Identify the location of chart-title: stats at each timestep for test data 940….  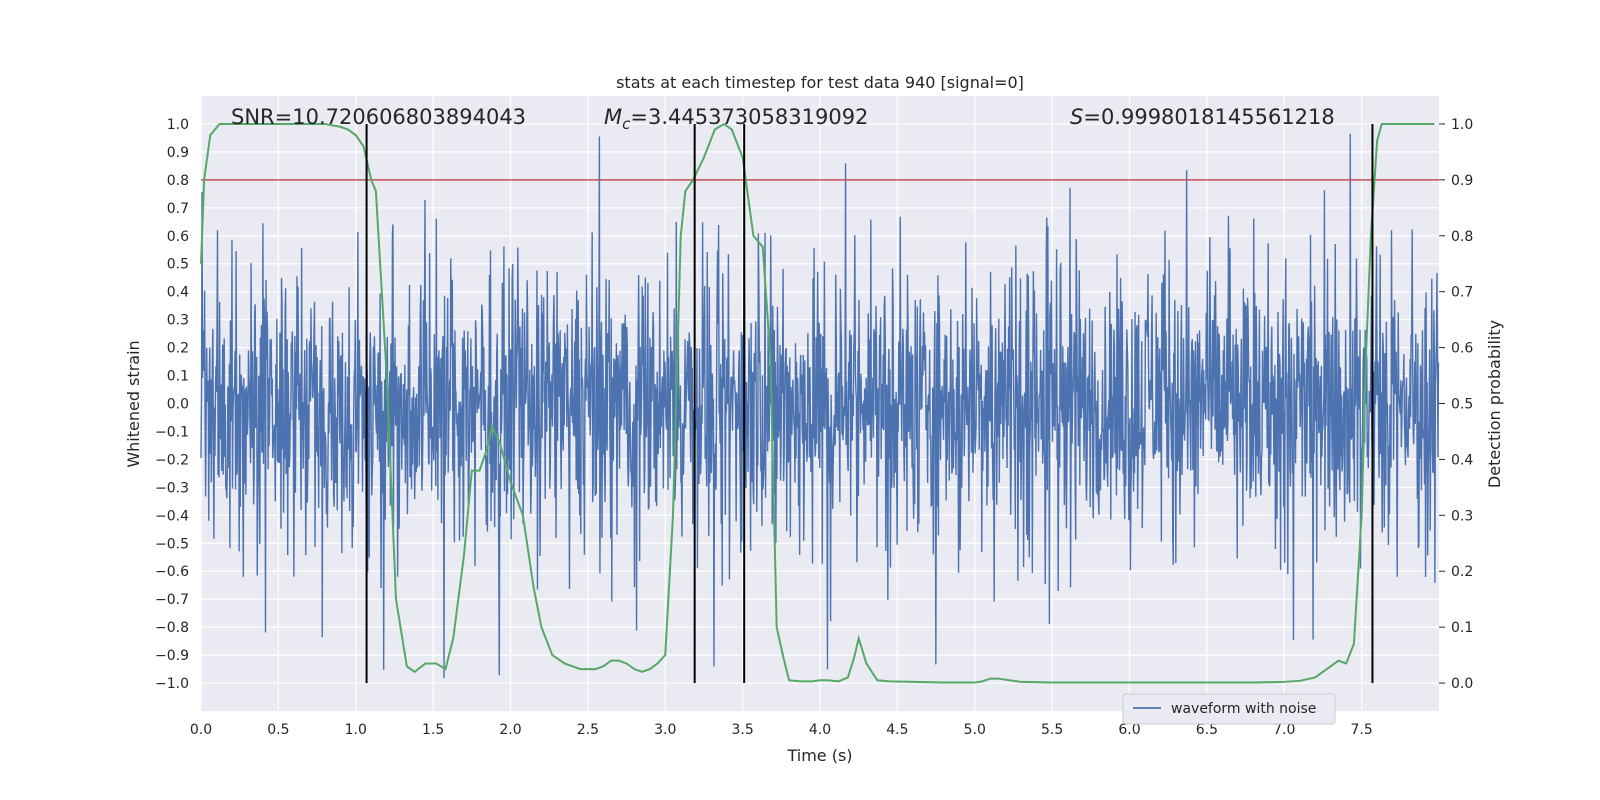
(820, 82).